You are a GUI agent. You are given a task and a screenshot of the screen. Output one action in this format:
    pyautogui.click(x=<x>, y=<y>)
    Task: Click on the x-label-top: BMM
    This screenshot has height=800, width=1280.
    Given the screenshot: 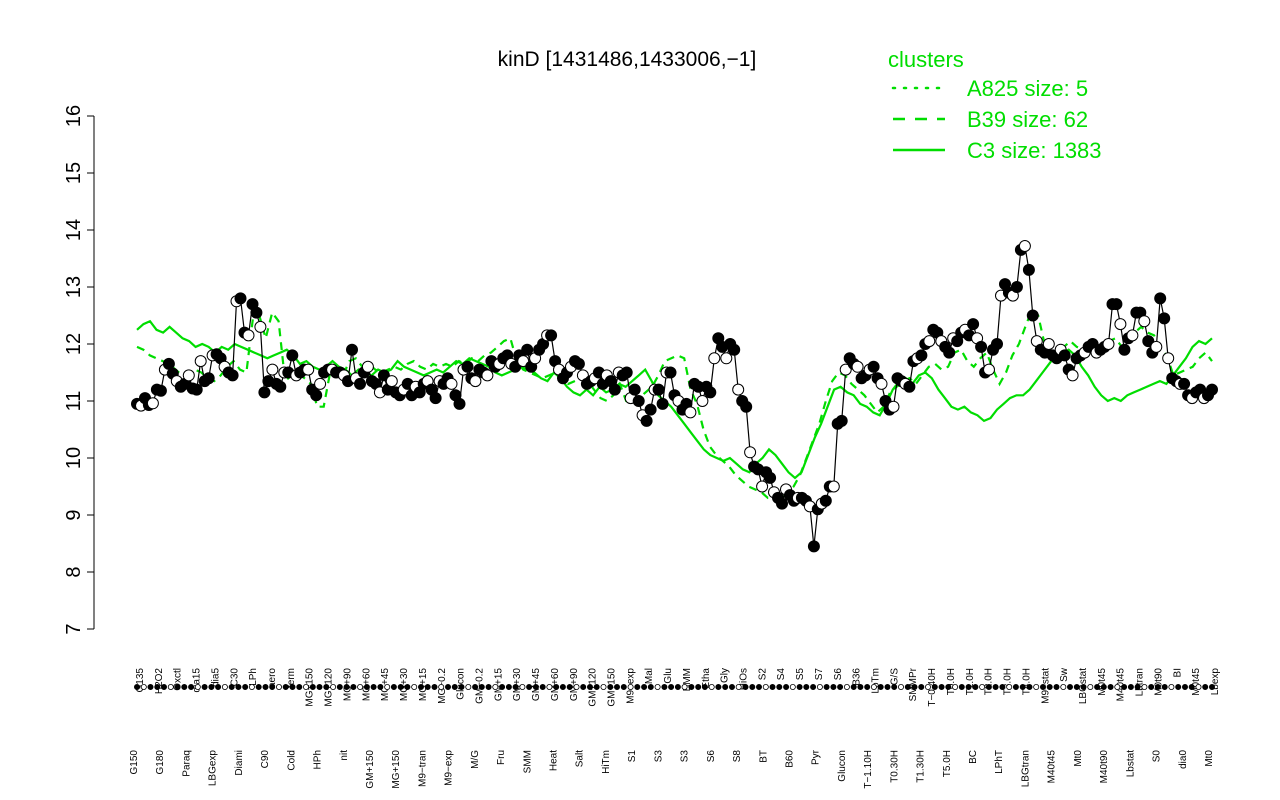 What is the action you would take?
    pyautogui.click(x=687, y=679)
    